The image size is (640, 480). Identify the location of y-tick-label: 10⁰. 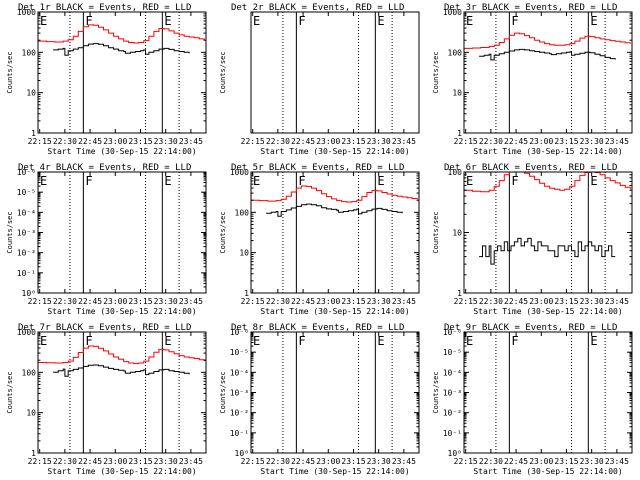
(242, 453).